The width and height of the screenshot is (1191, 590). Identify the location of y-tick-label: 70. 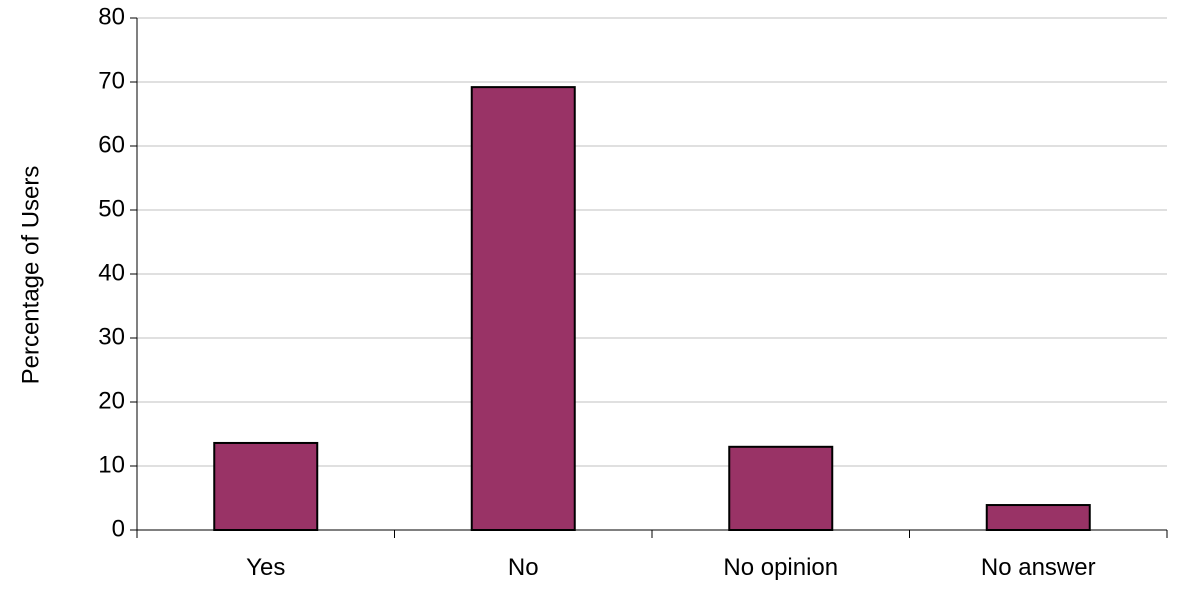
(111, 80).